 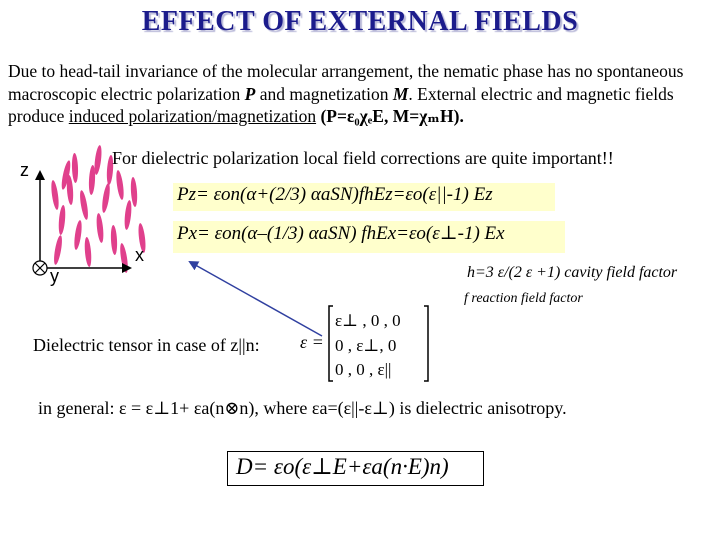 What do you see at coordinates (255, 299) in the screenshot?
I see `director-pointer-arrow` at bounding box center [255, 299].